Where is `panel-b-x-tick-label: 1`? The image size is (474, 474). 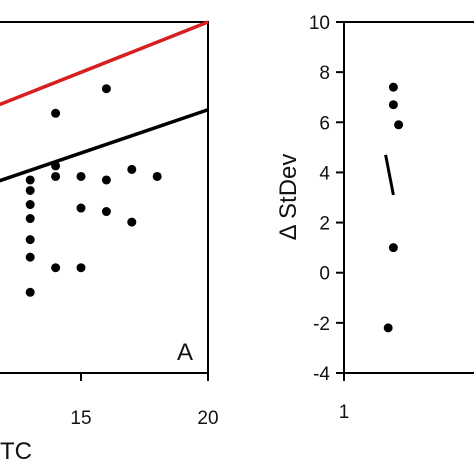 panel-b-x-tick-label: 1 is located at coordinates (344, 412).